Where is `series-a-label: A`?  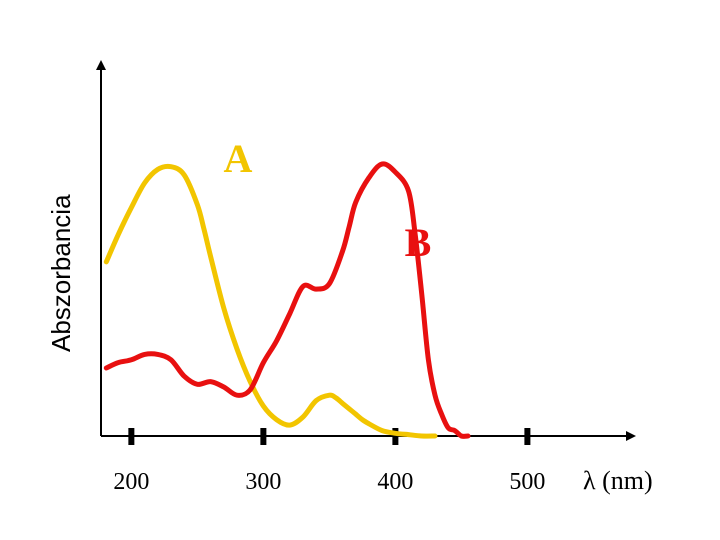 series-a-label: A is located at coordinates (238, 158).